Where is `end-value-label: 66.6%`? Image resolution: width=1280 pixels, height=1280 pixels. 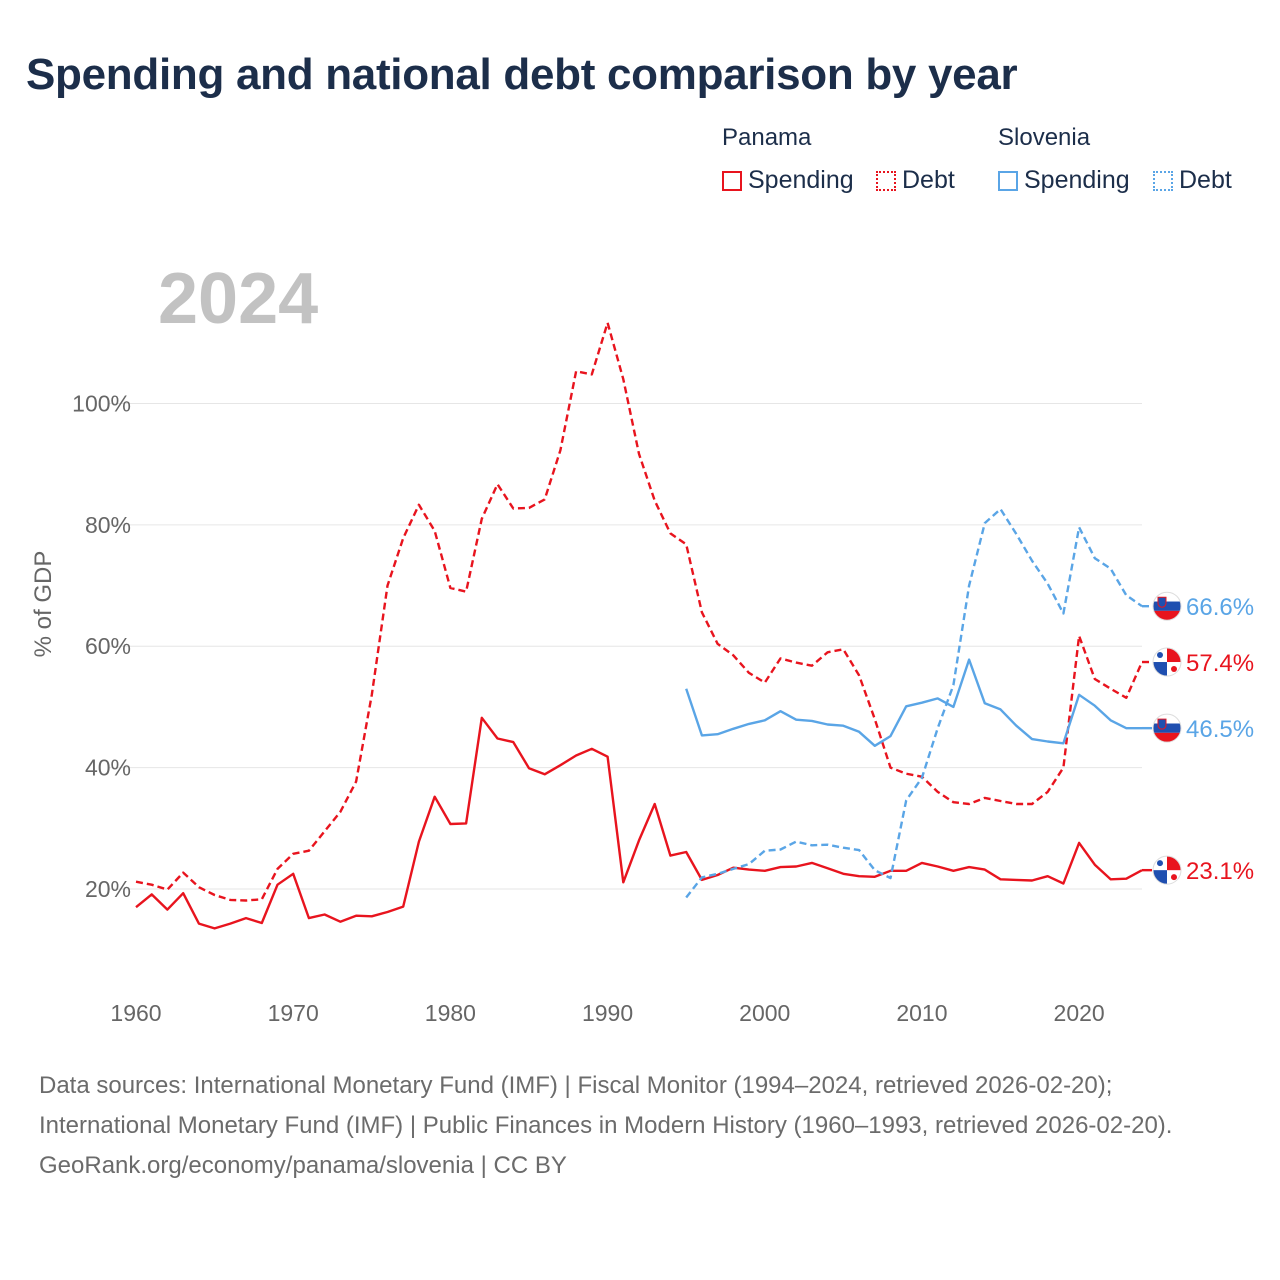 end-value-label: 66.6% is located at coordinates (1220, 607).